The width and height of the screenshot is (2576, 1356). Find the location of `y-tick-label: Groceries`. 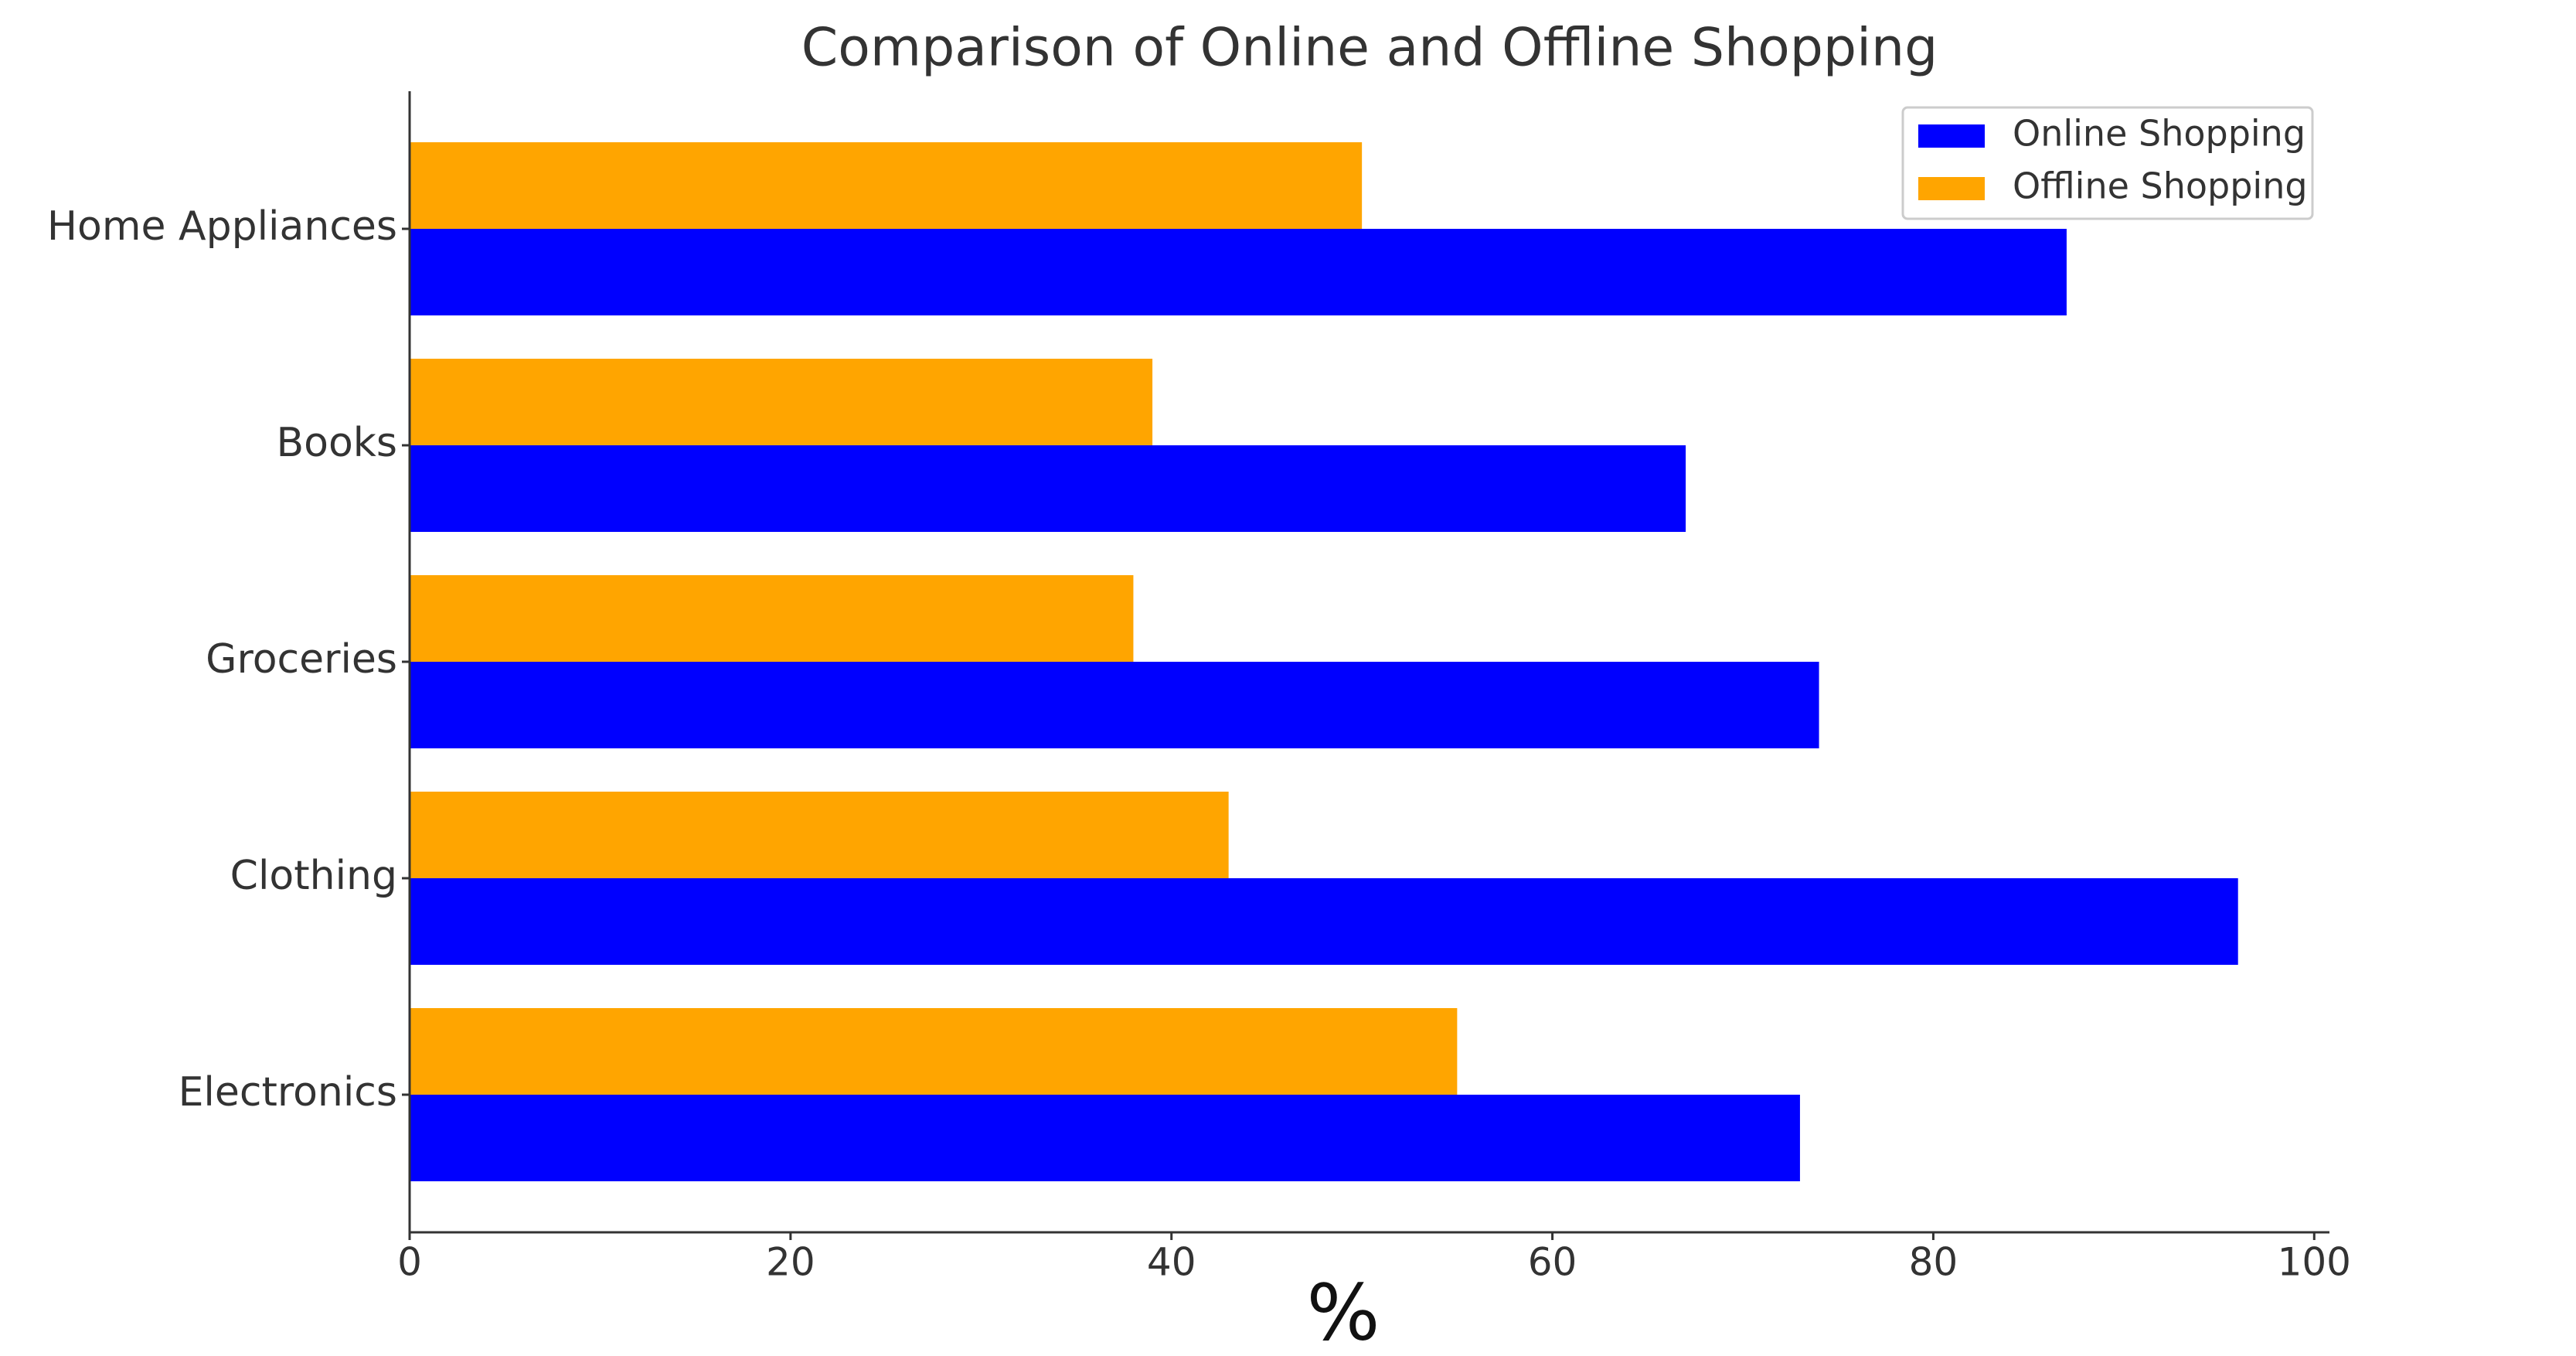

y-tick-label: Groceries is located at coordinates (301, 659).